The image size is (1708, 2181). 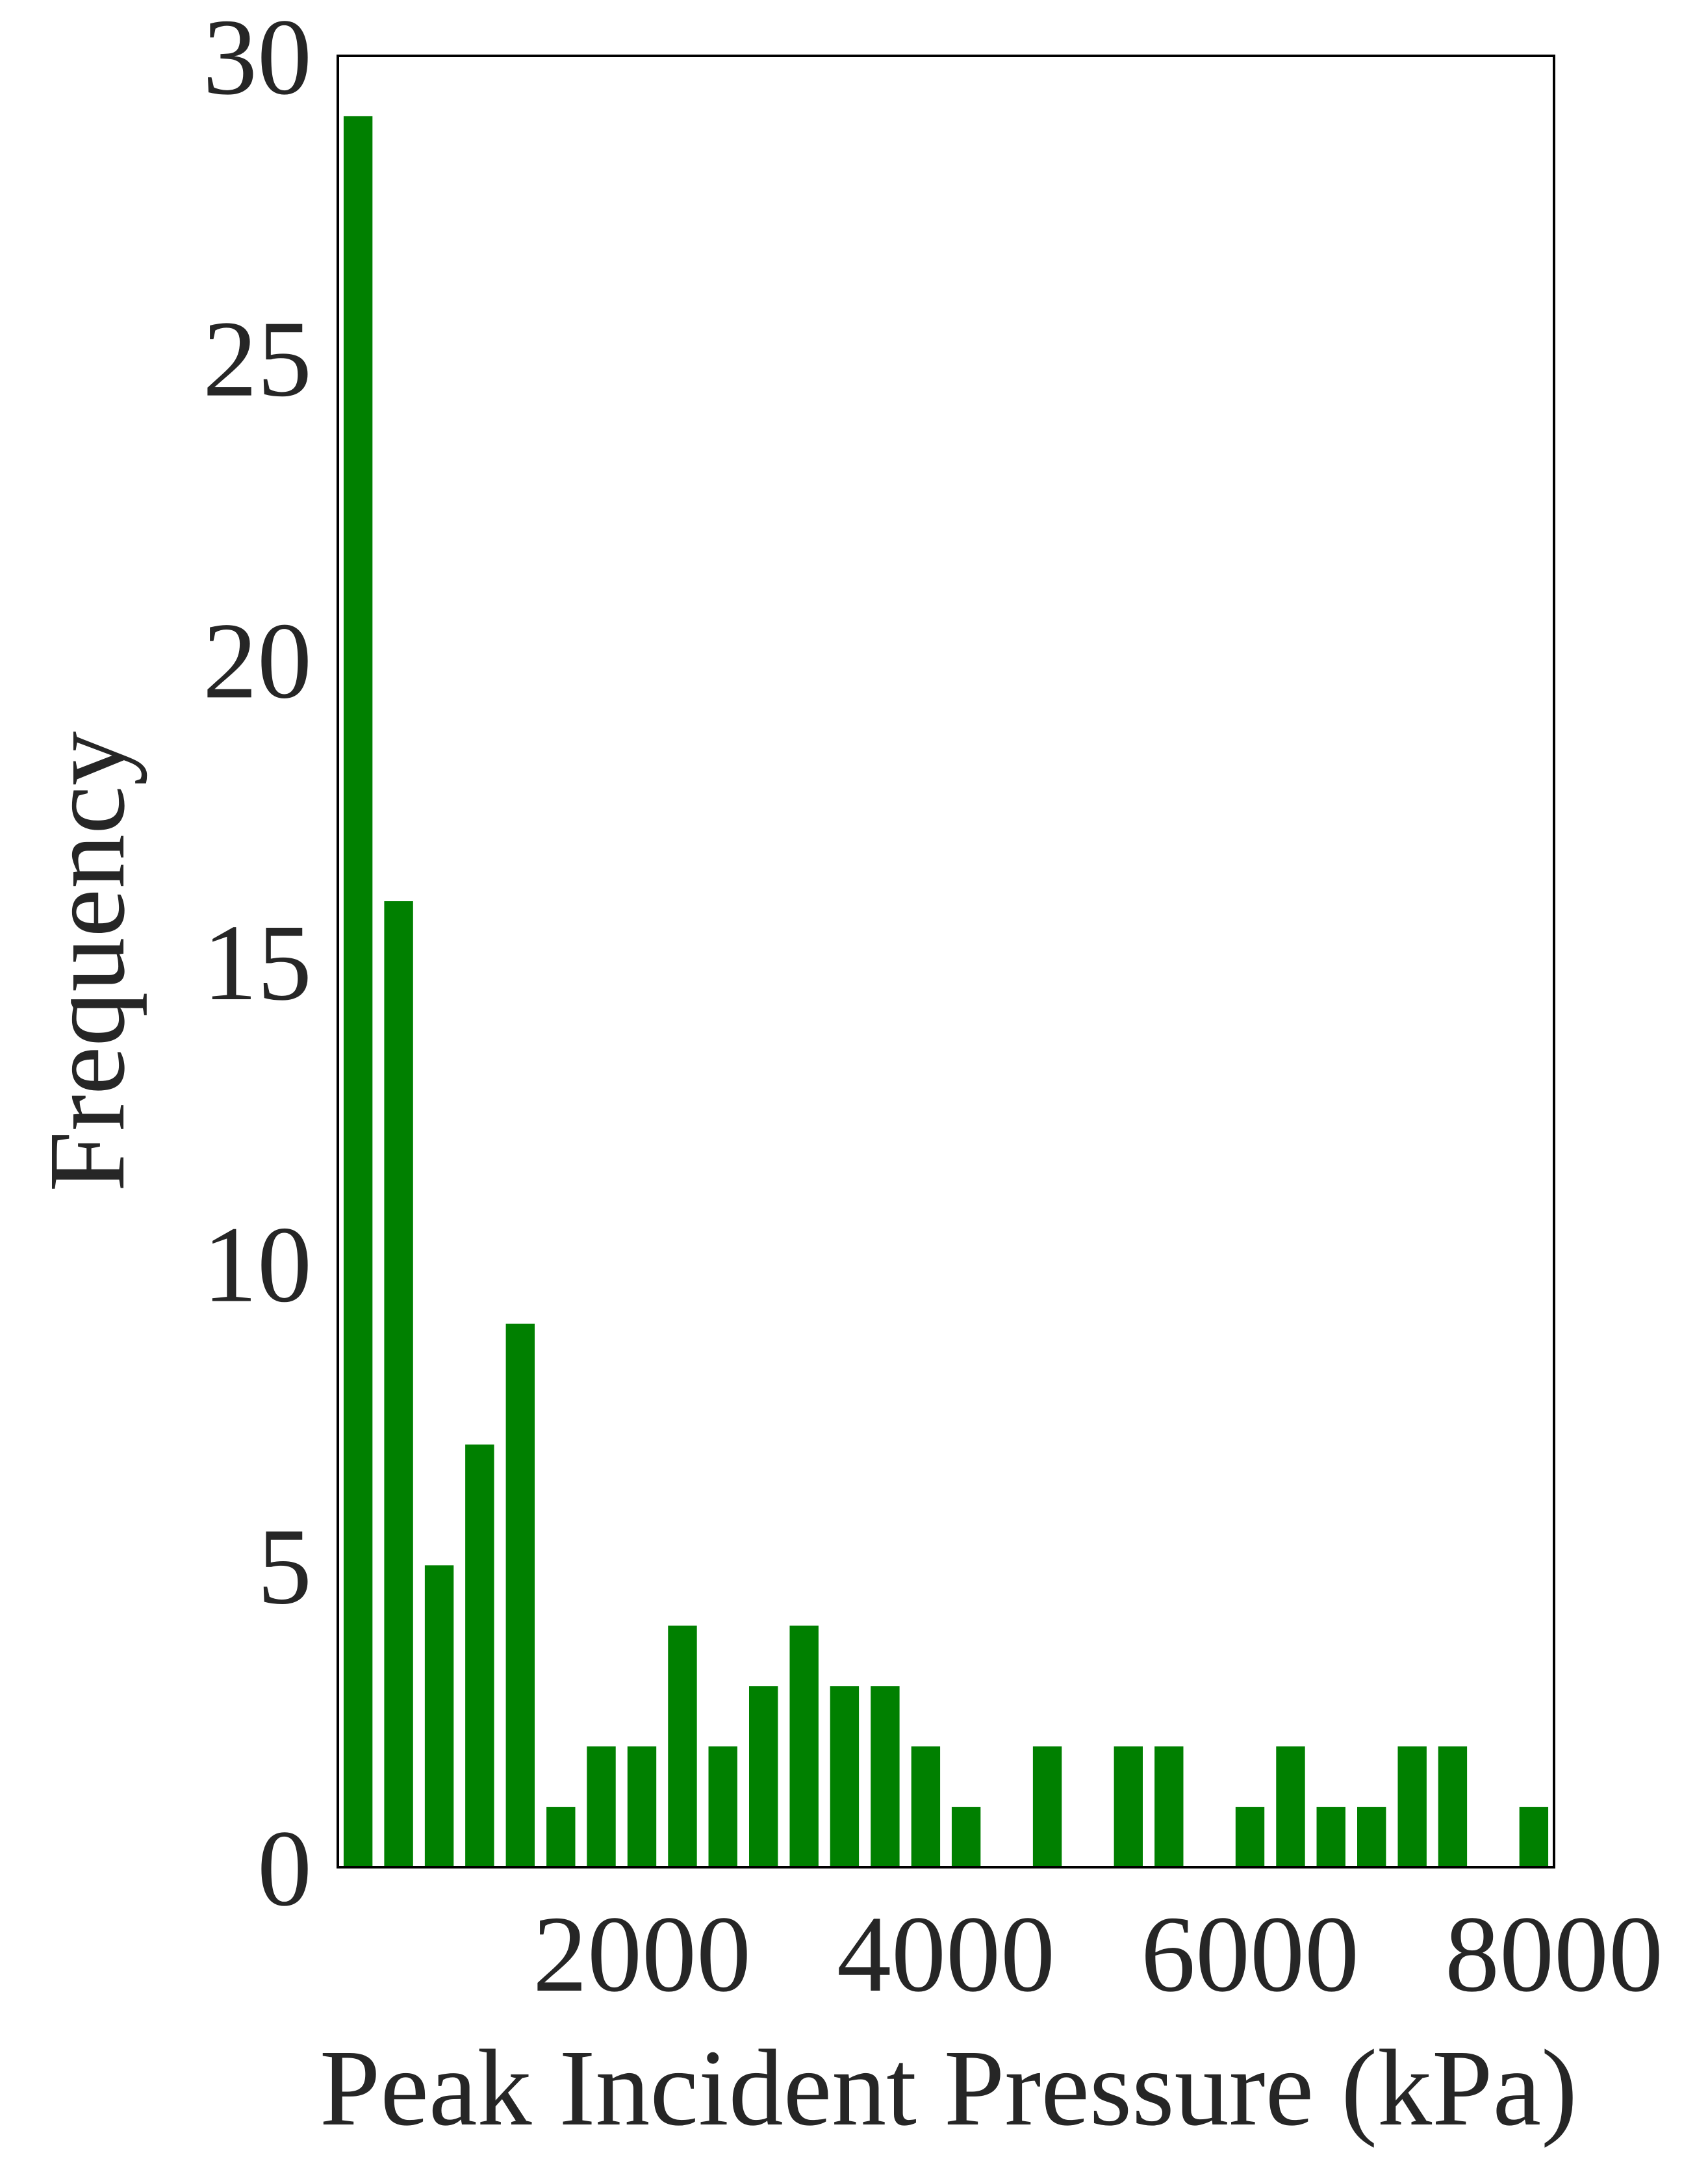 I want to click on y-tick-label: 20, so click(x=257, y=660).